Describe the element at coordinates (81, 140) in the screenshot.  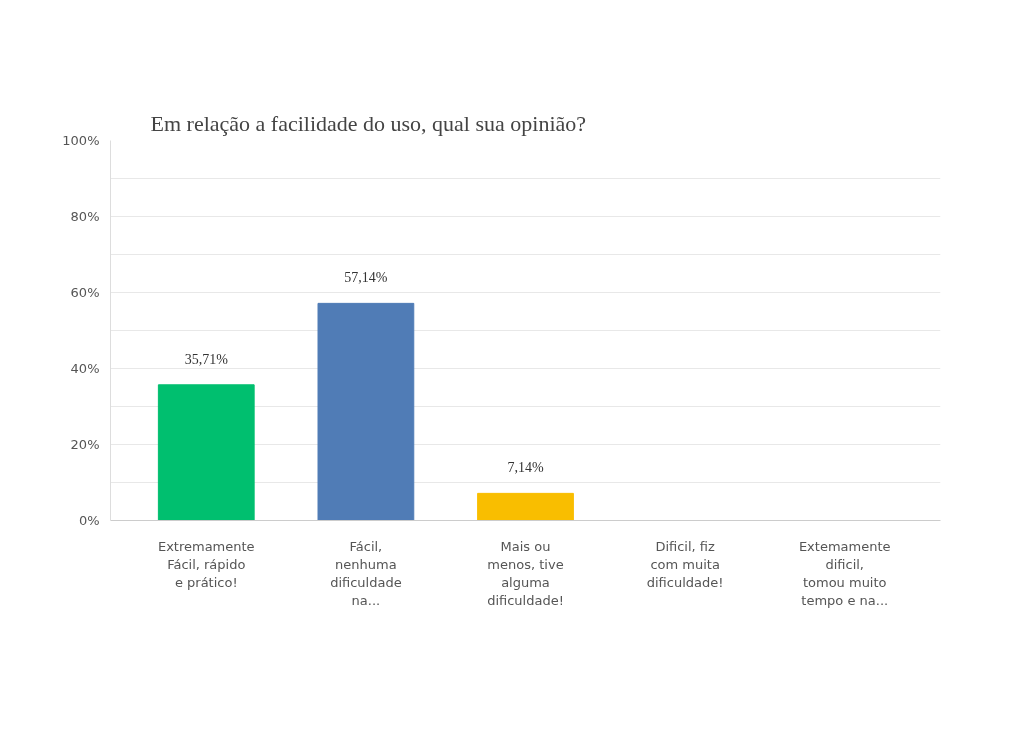
I see `y-tick-label: 100%` at that location.